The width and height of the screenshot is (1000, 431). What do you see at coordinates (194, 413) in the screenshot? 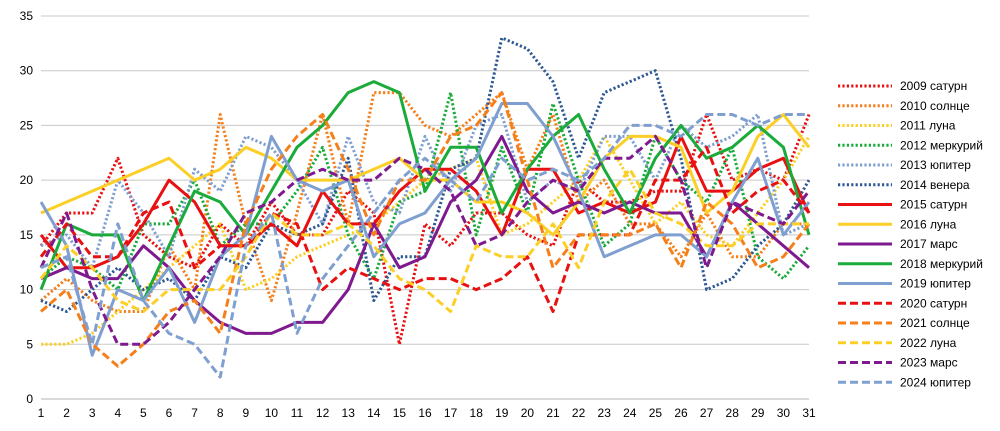
I see `x-tick-label: 7` at bounding box center [194, 413].